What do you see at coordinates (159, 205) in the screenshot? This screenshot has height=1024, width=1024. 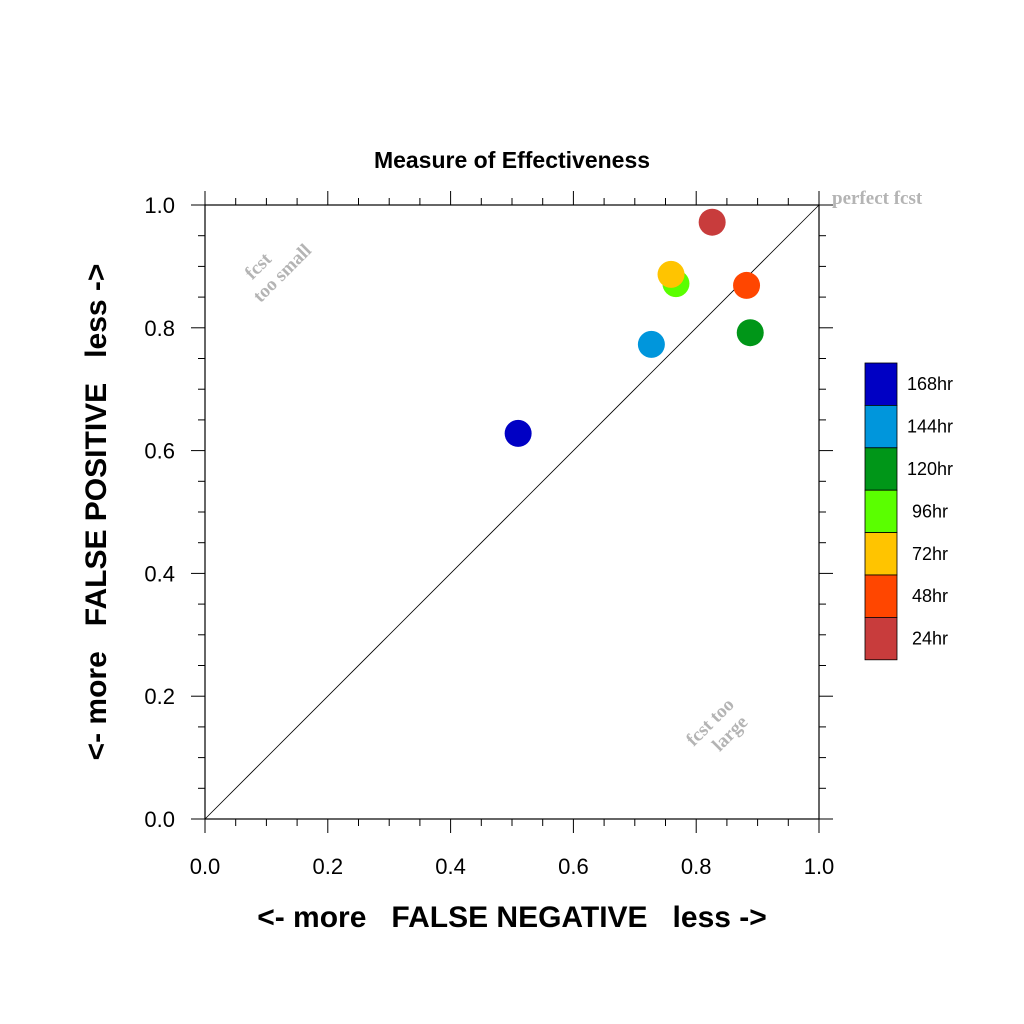 I see `y-tick-label: 1.0` at bounding box center [159, 205].